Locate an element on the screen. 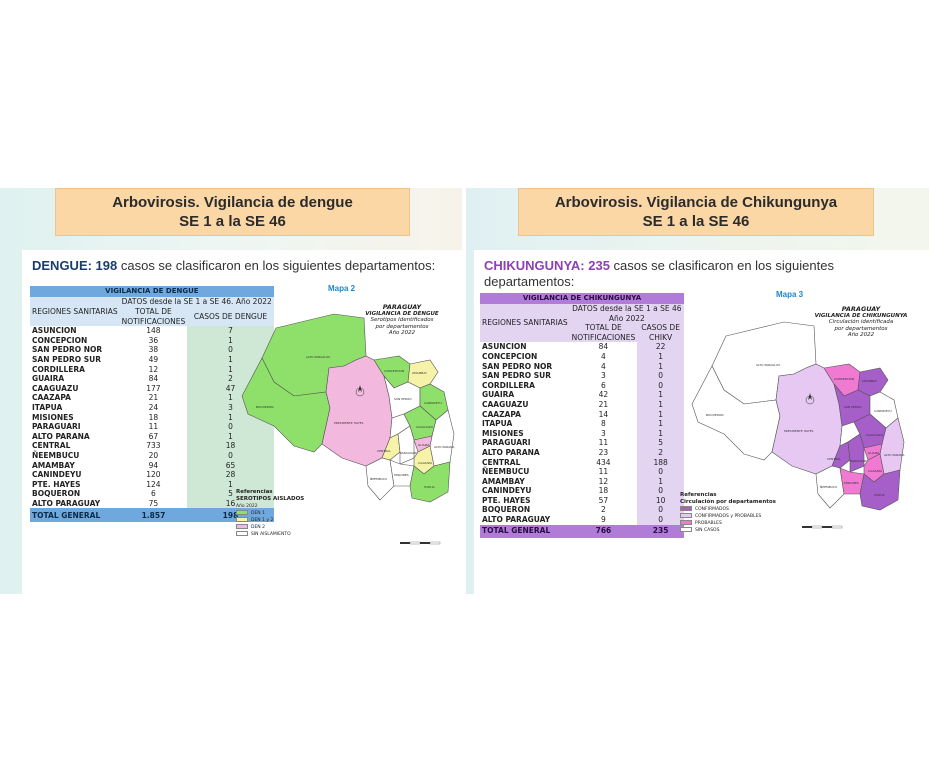 The image size is (929, 781). dengue-map-title-main: VIGILANCIA DE DENGUE is located at coordinates (402, 313).